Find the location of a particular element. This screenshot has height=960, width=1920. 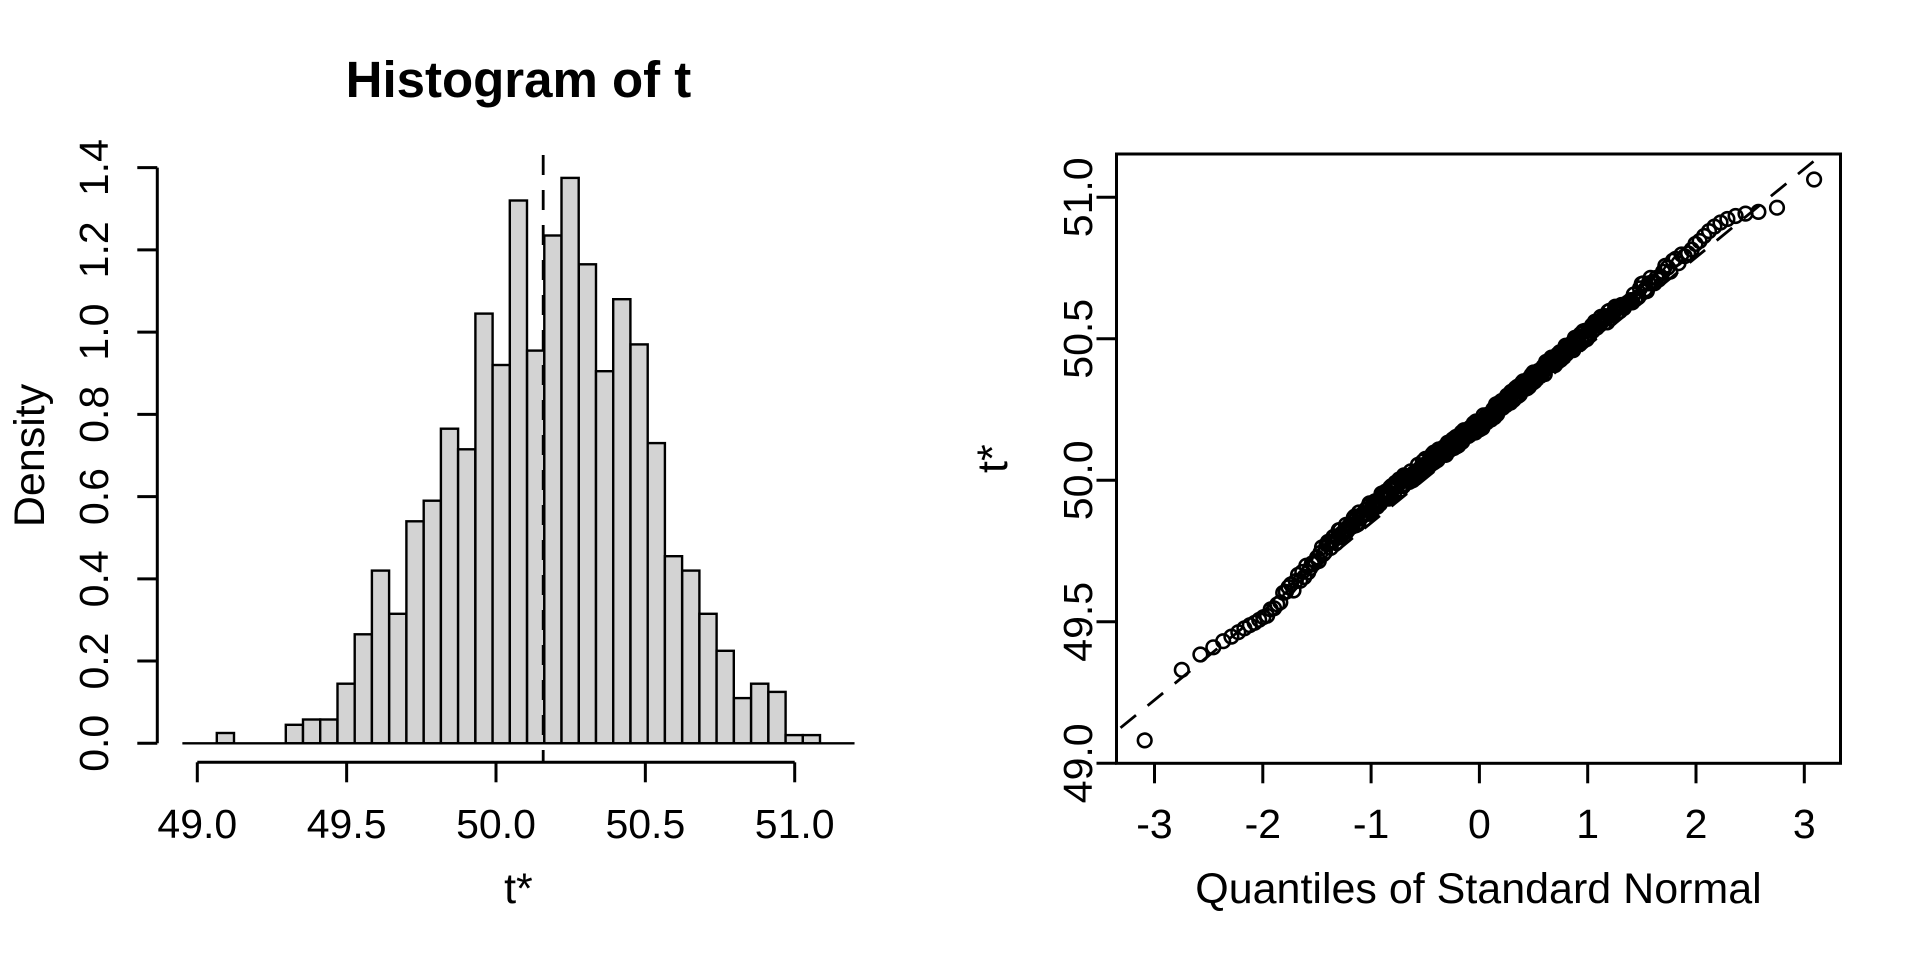

hist-x-tick-label: 50.0 is located at coordinates (496, 824).